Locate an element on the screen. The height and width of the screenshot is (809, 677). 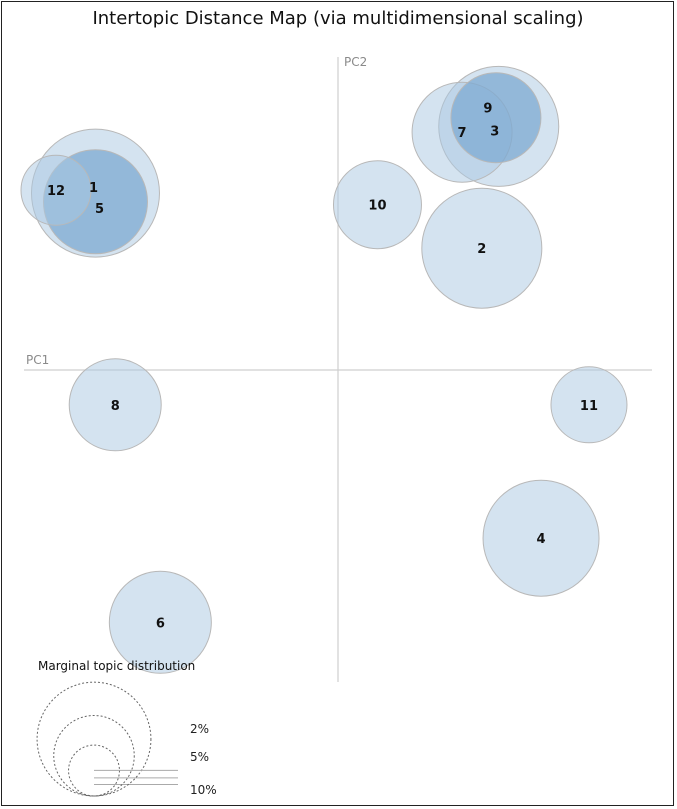
topic-label-12: 12 is located at coordinates (56, 191).